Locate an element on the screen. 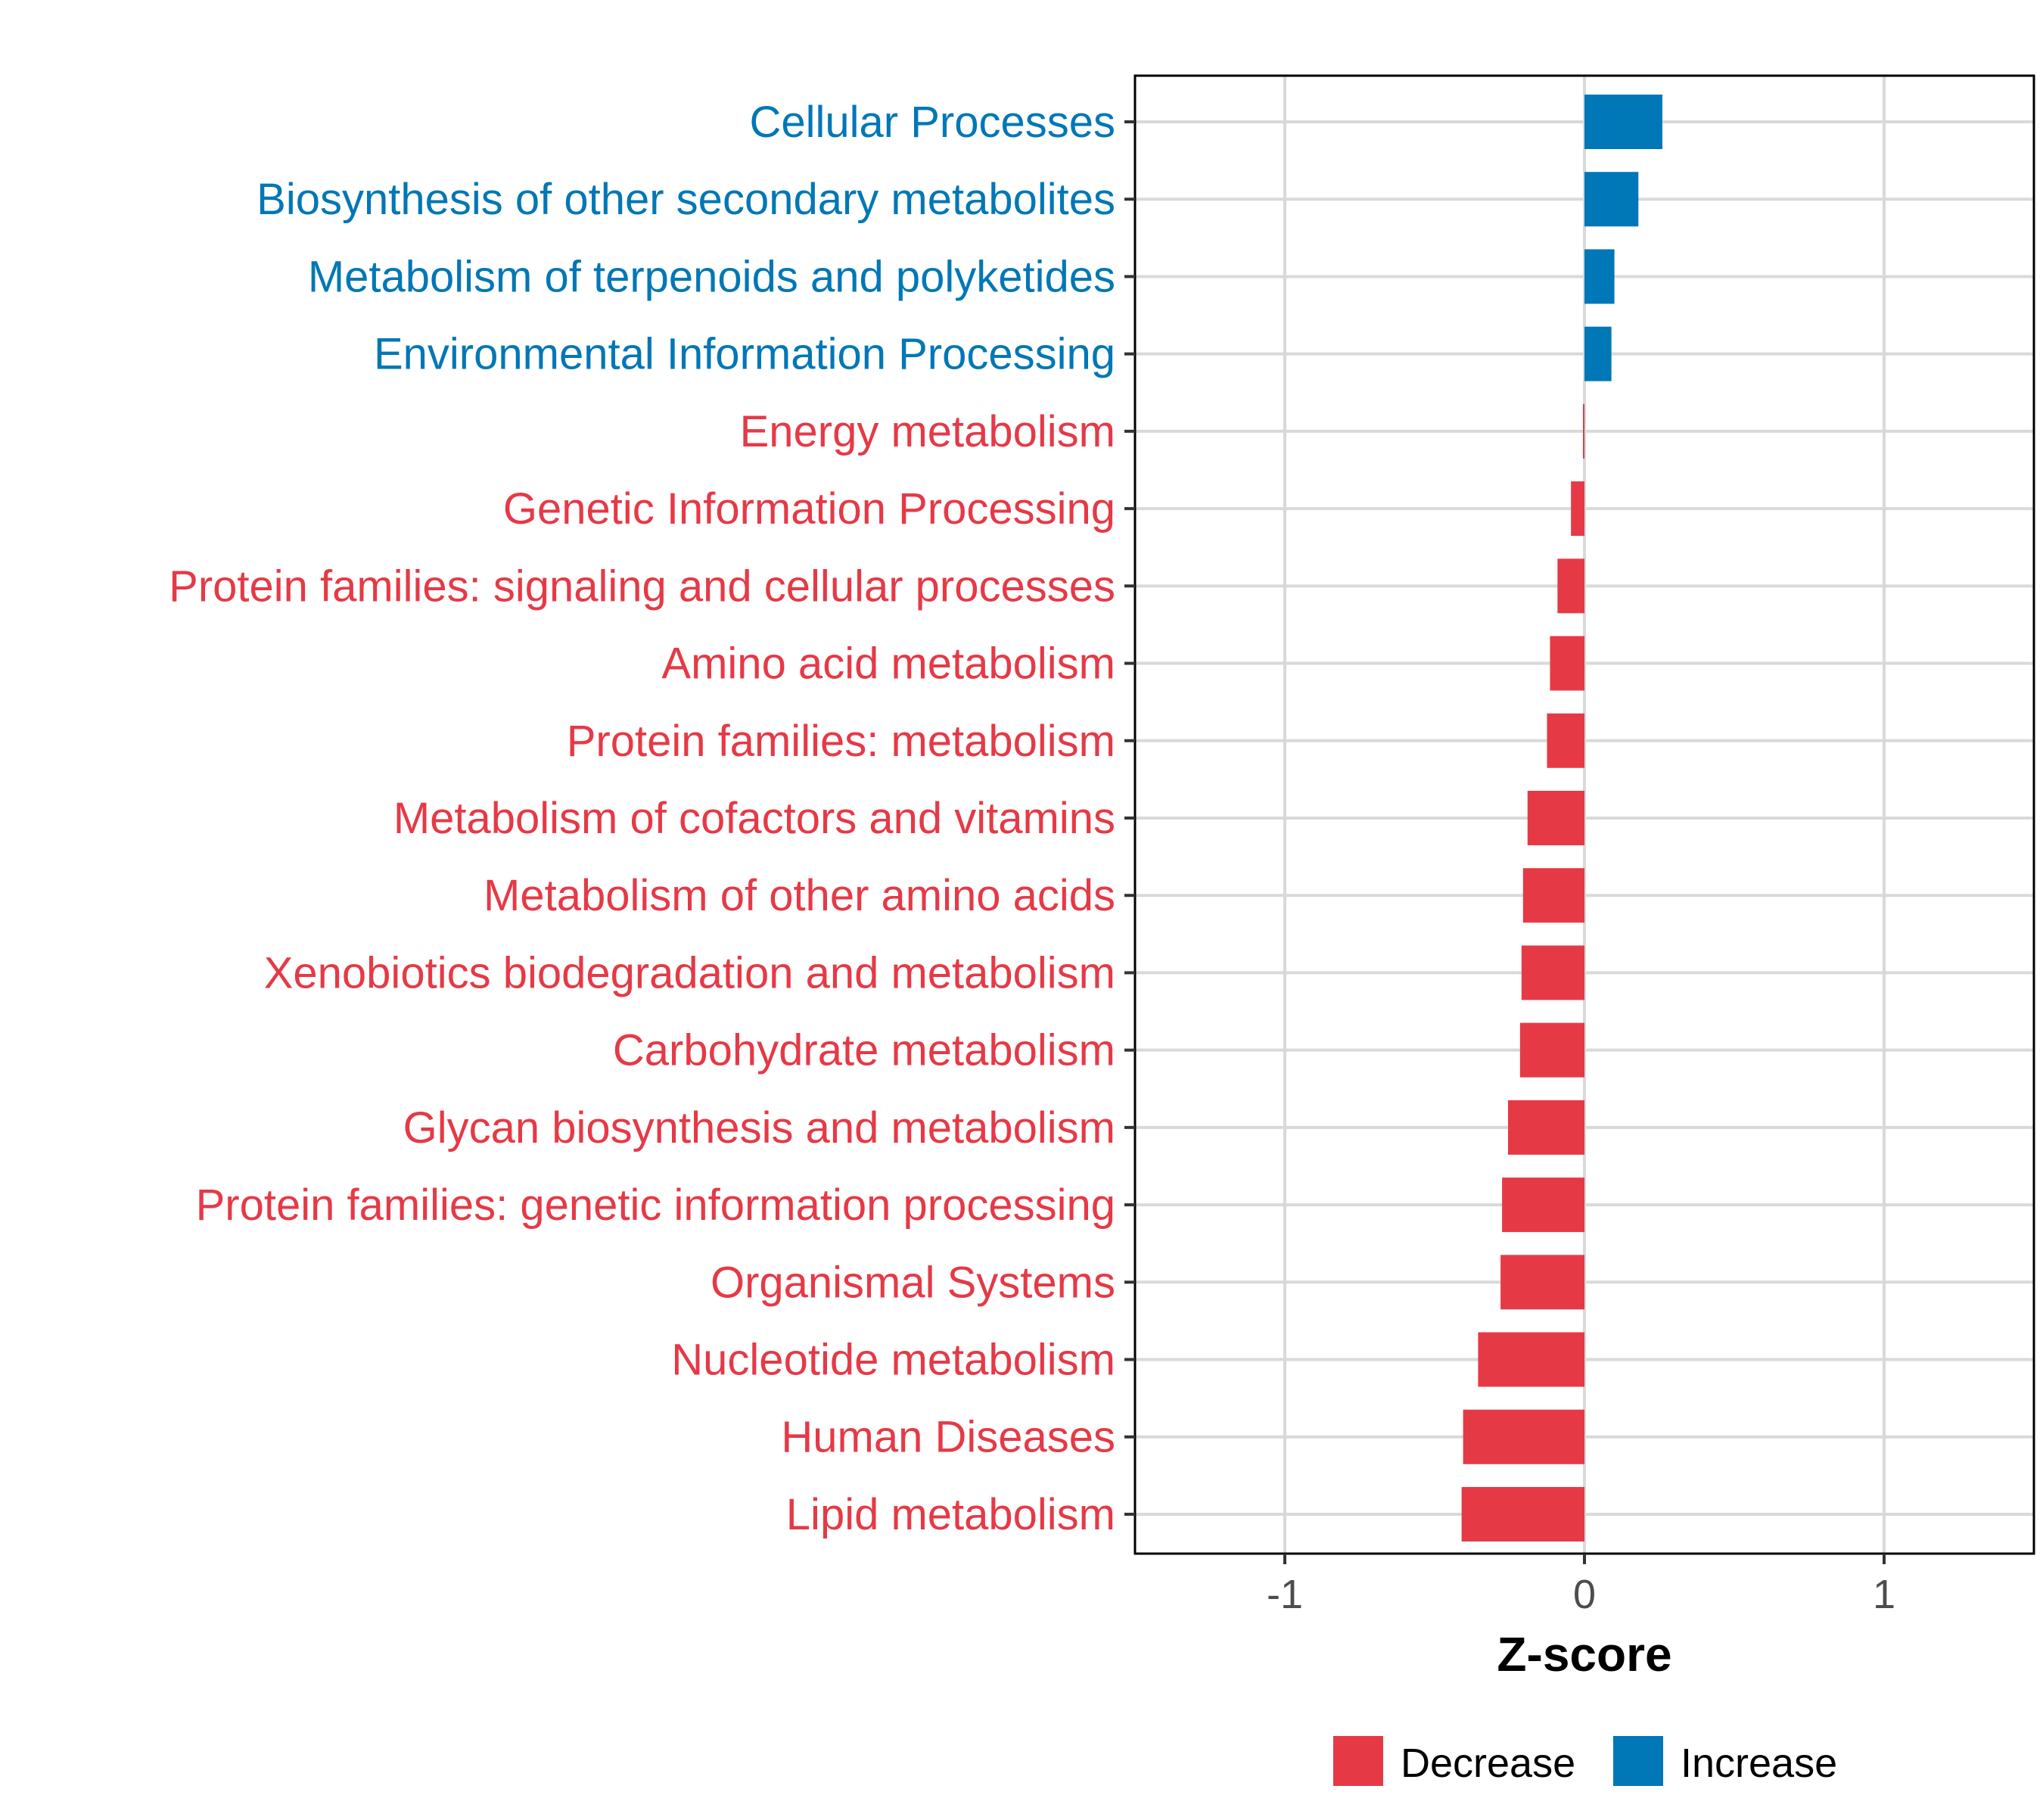  category-label: Amino acid metabolism is located at coordinates (888, 664).